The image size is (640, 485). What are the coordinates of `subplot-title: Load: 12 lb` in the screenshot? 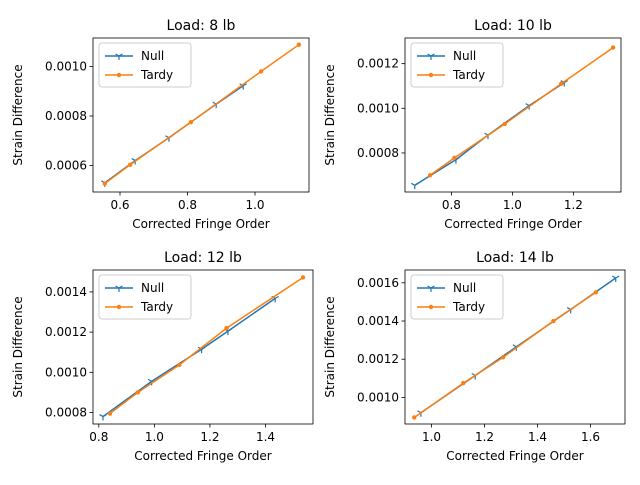 It's located at (203, 258).